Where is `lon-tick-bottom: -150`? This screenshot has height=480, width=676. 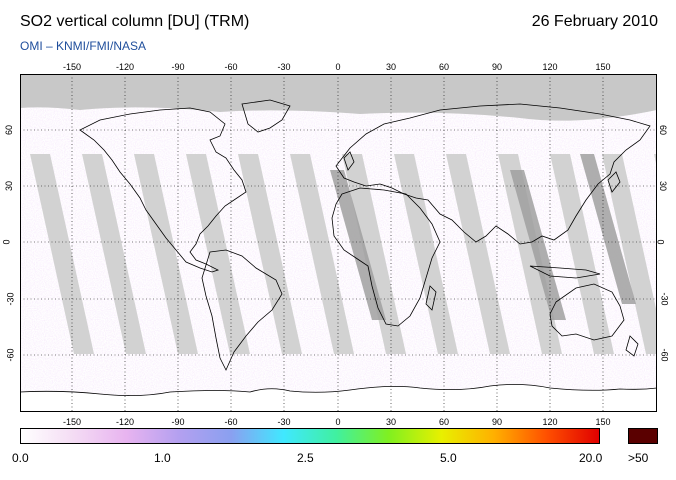 lon-tick-bottom: -150 is located at coordinates (72, 422).